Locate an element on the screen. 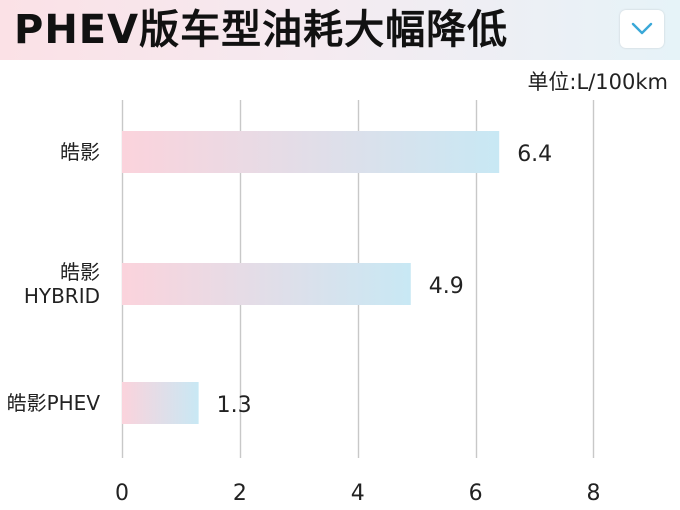 Image resolution: width=680 pixels, height=510 pixels. data-label: 4.9 is located at coordinates (446, 286).